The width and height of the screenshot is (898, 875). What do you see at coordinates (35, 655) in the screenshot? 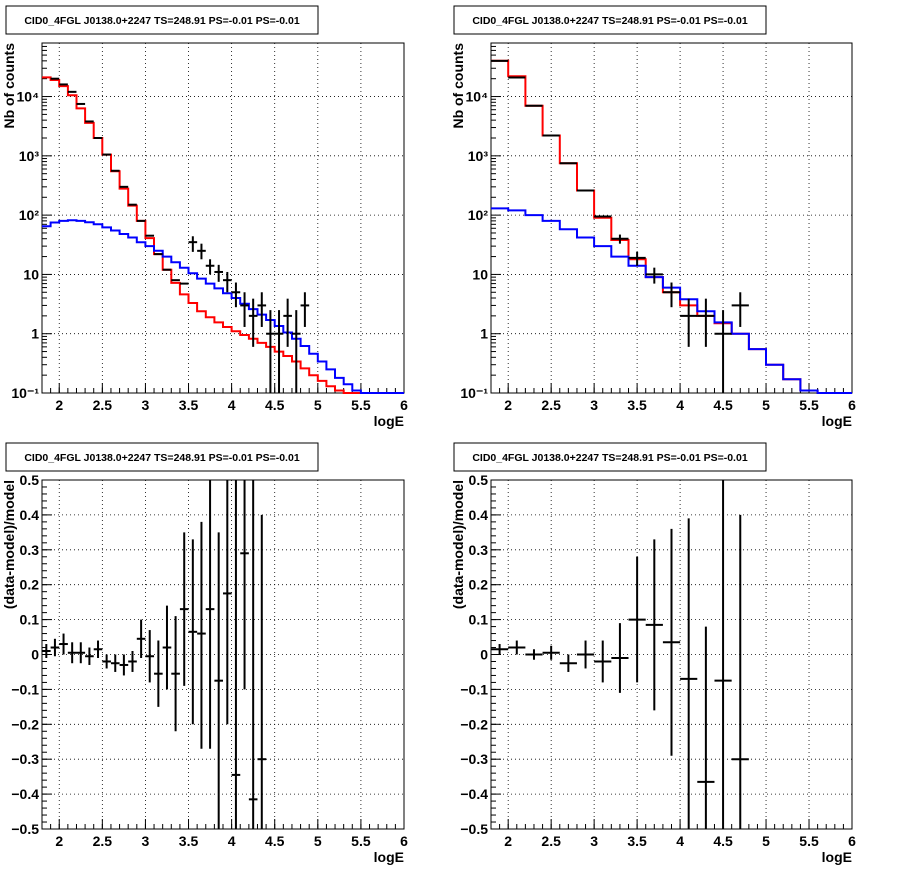
I see `y-tick-label: 0` at bounding box center [35, 655].